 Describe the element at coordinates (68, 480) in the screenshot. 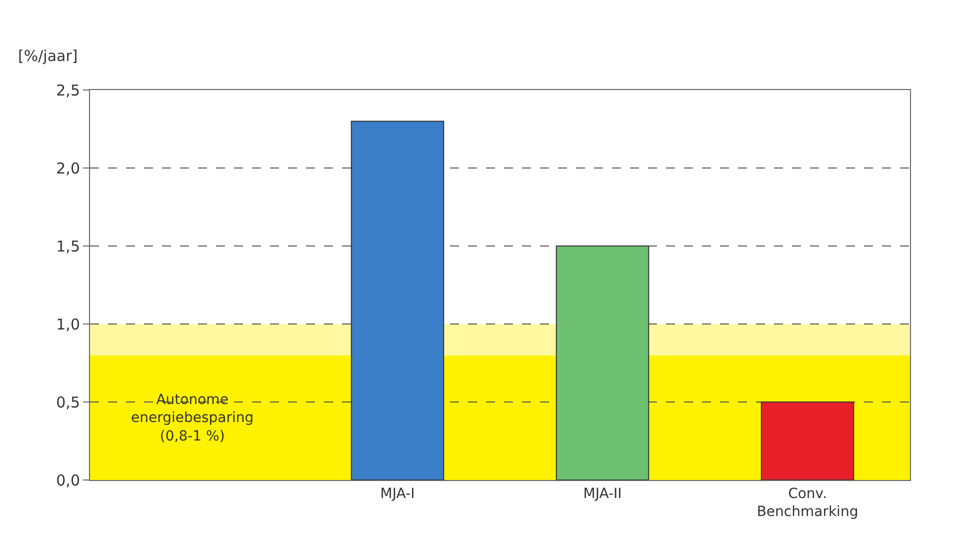

I see `y-tick-label: 0,0` at that location.